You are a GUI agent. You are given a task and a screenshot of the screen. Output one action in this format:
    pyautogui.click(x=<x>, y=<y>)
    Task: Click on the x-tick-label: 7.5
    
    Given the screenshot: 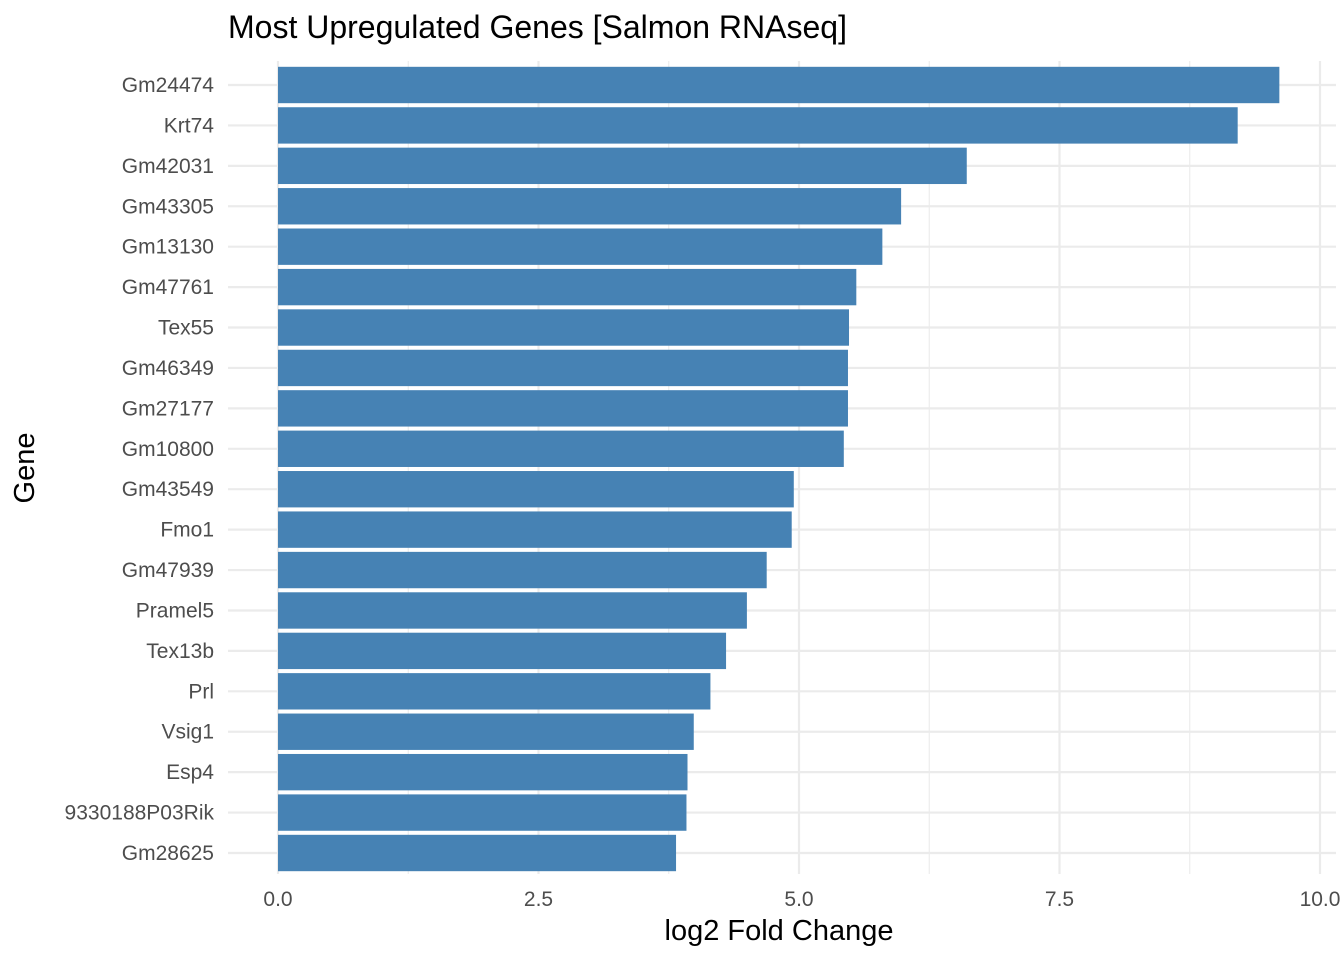 What is the action you would take?
    pyautogui.click(x=1059, y=899)
    